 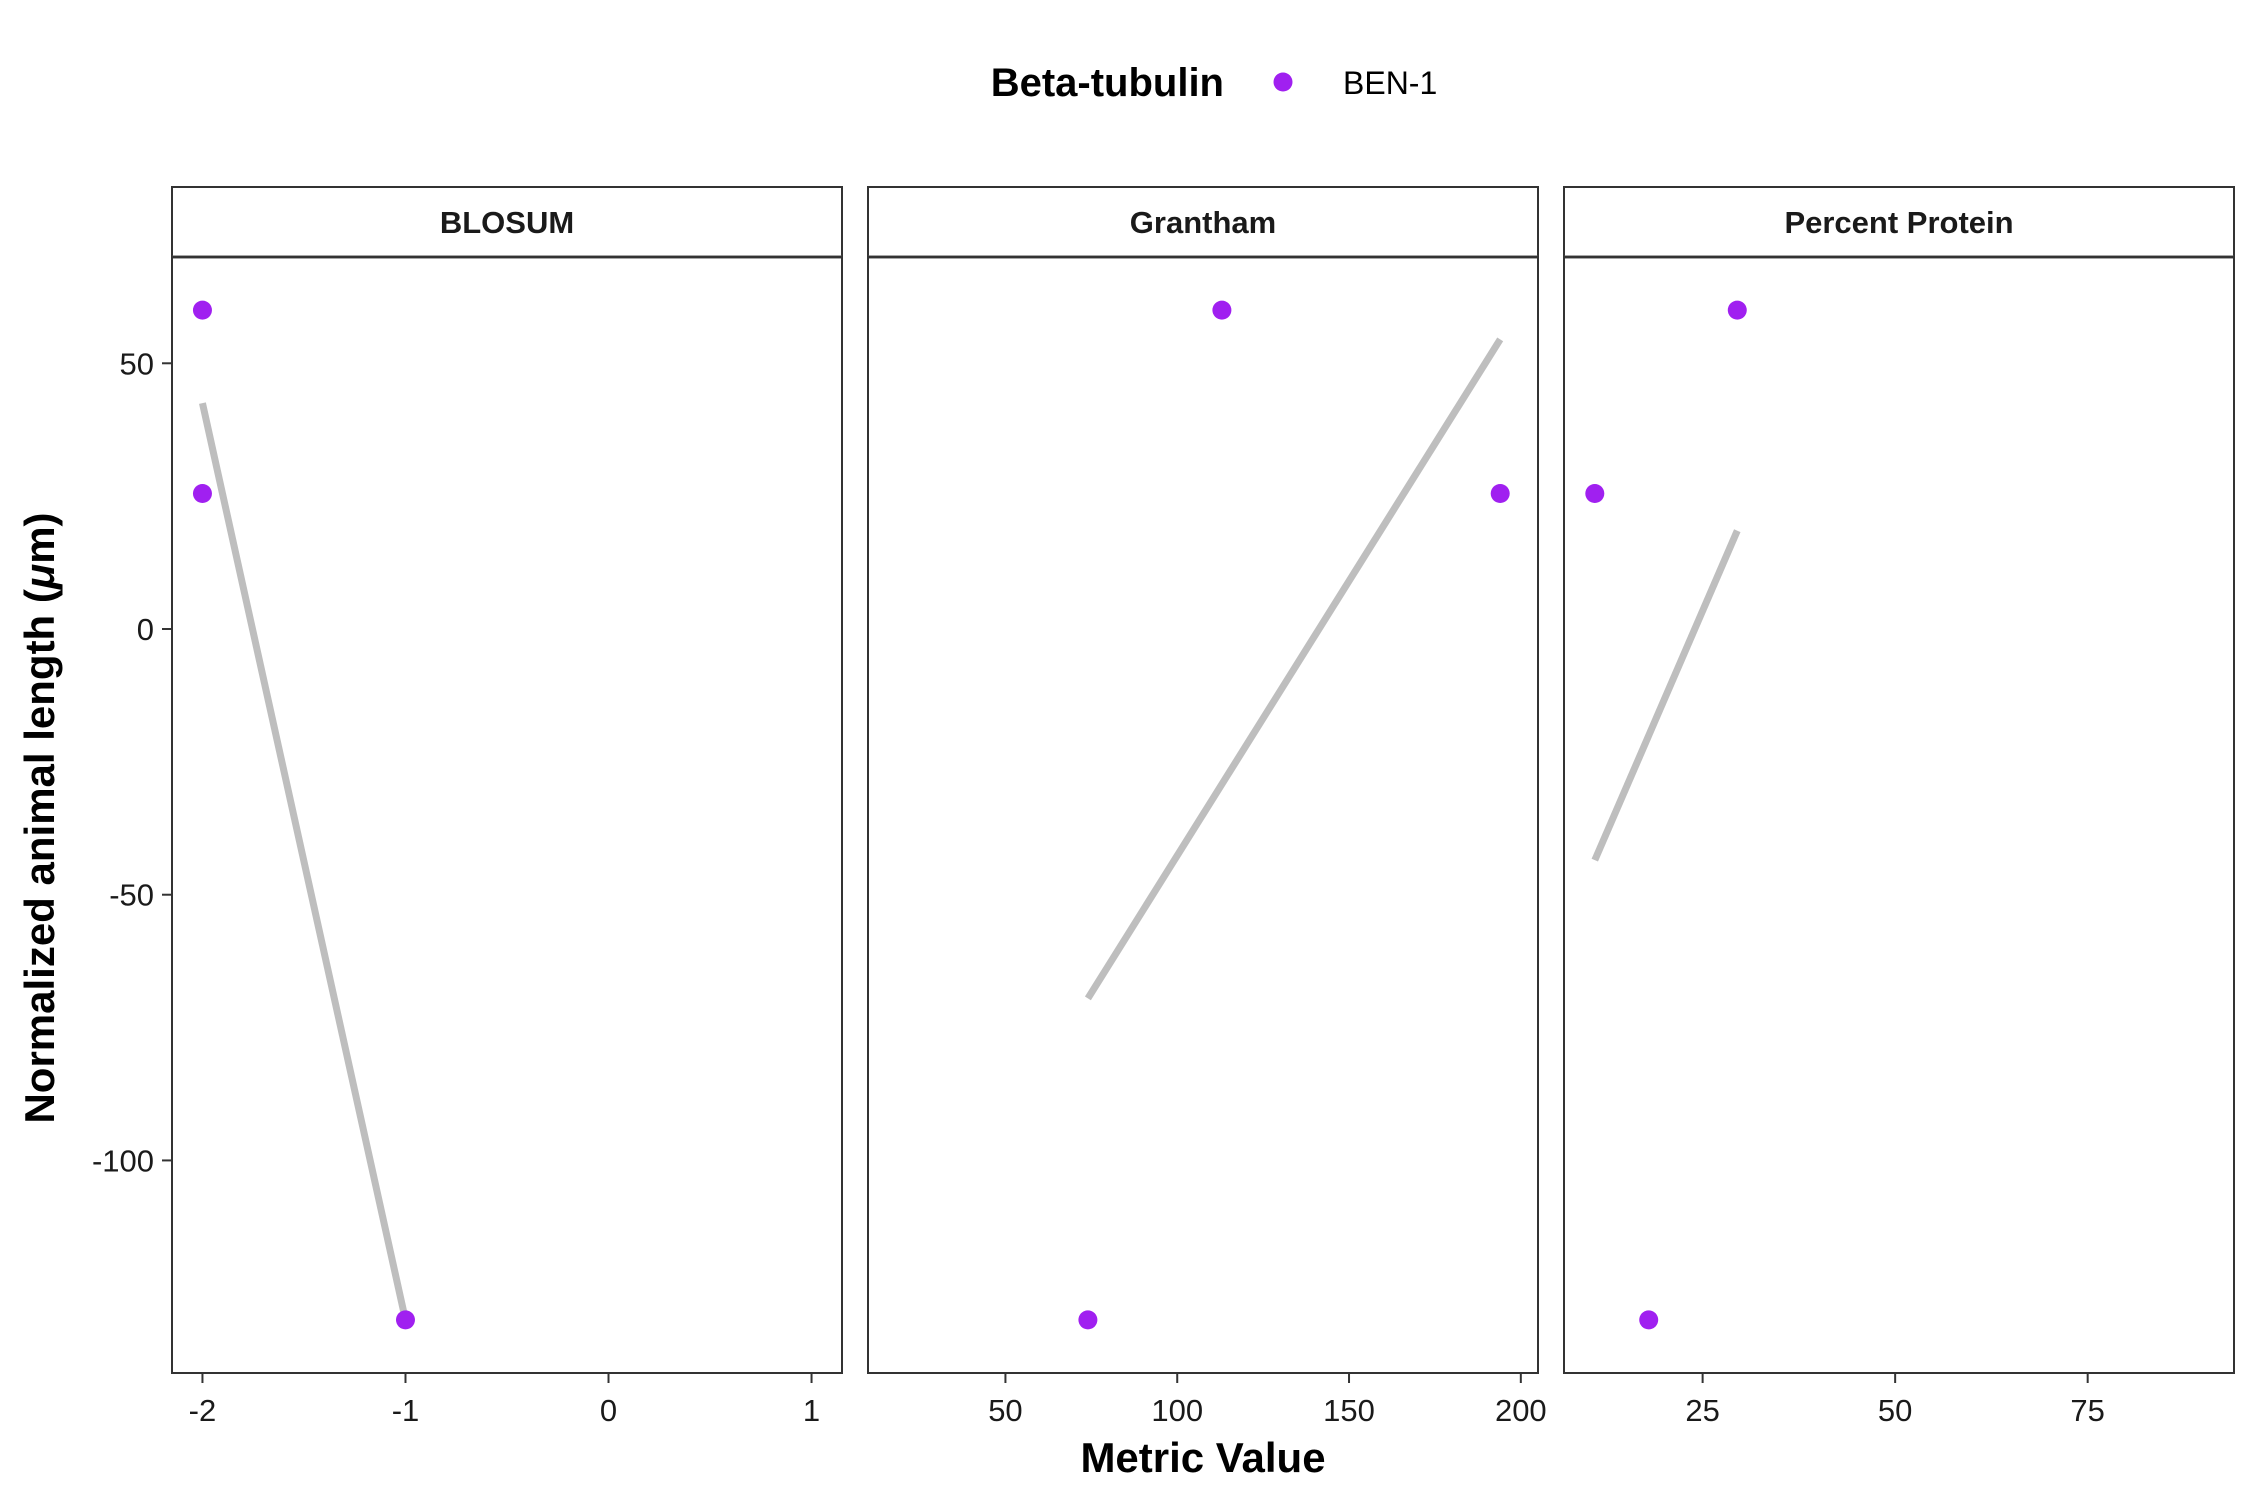 I want to click on x-tick-label: -2, so click(x=203, y=1410).